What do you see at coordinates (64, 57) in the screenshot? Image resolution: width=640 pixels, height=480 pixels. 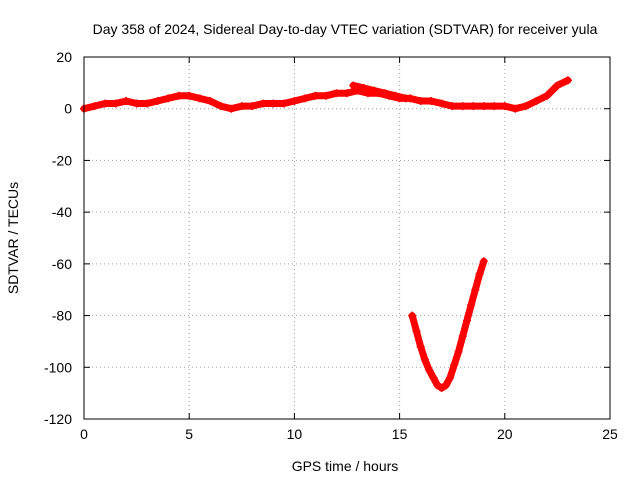 I see `y-tick-label: 20` at bounding box center [64, 57].